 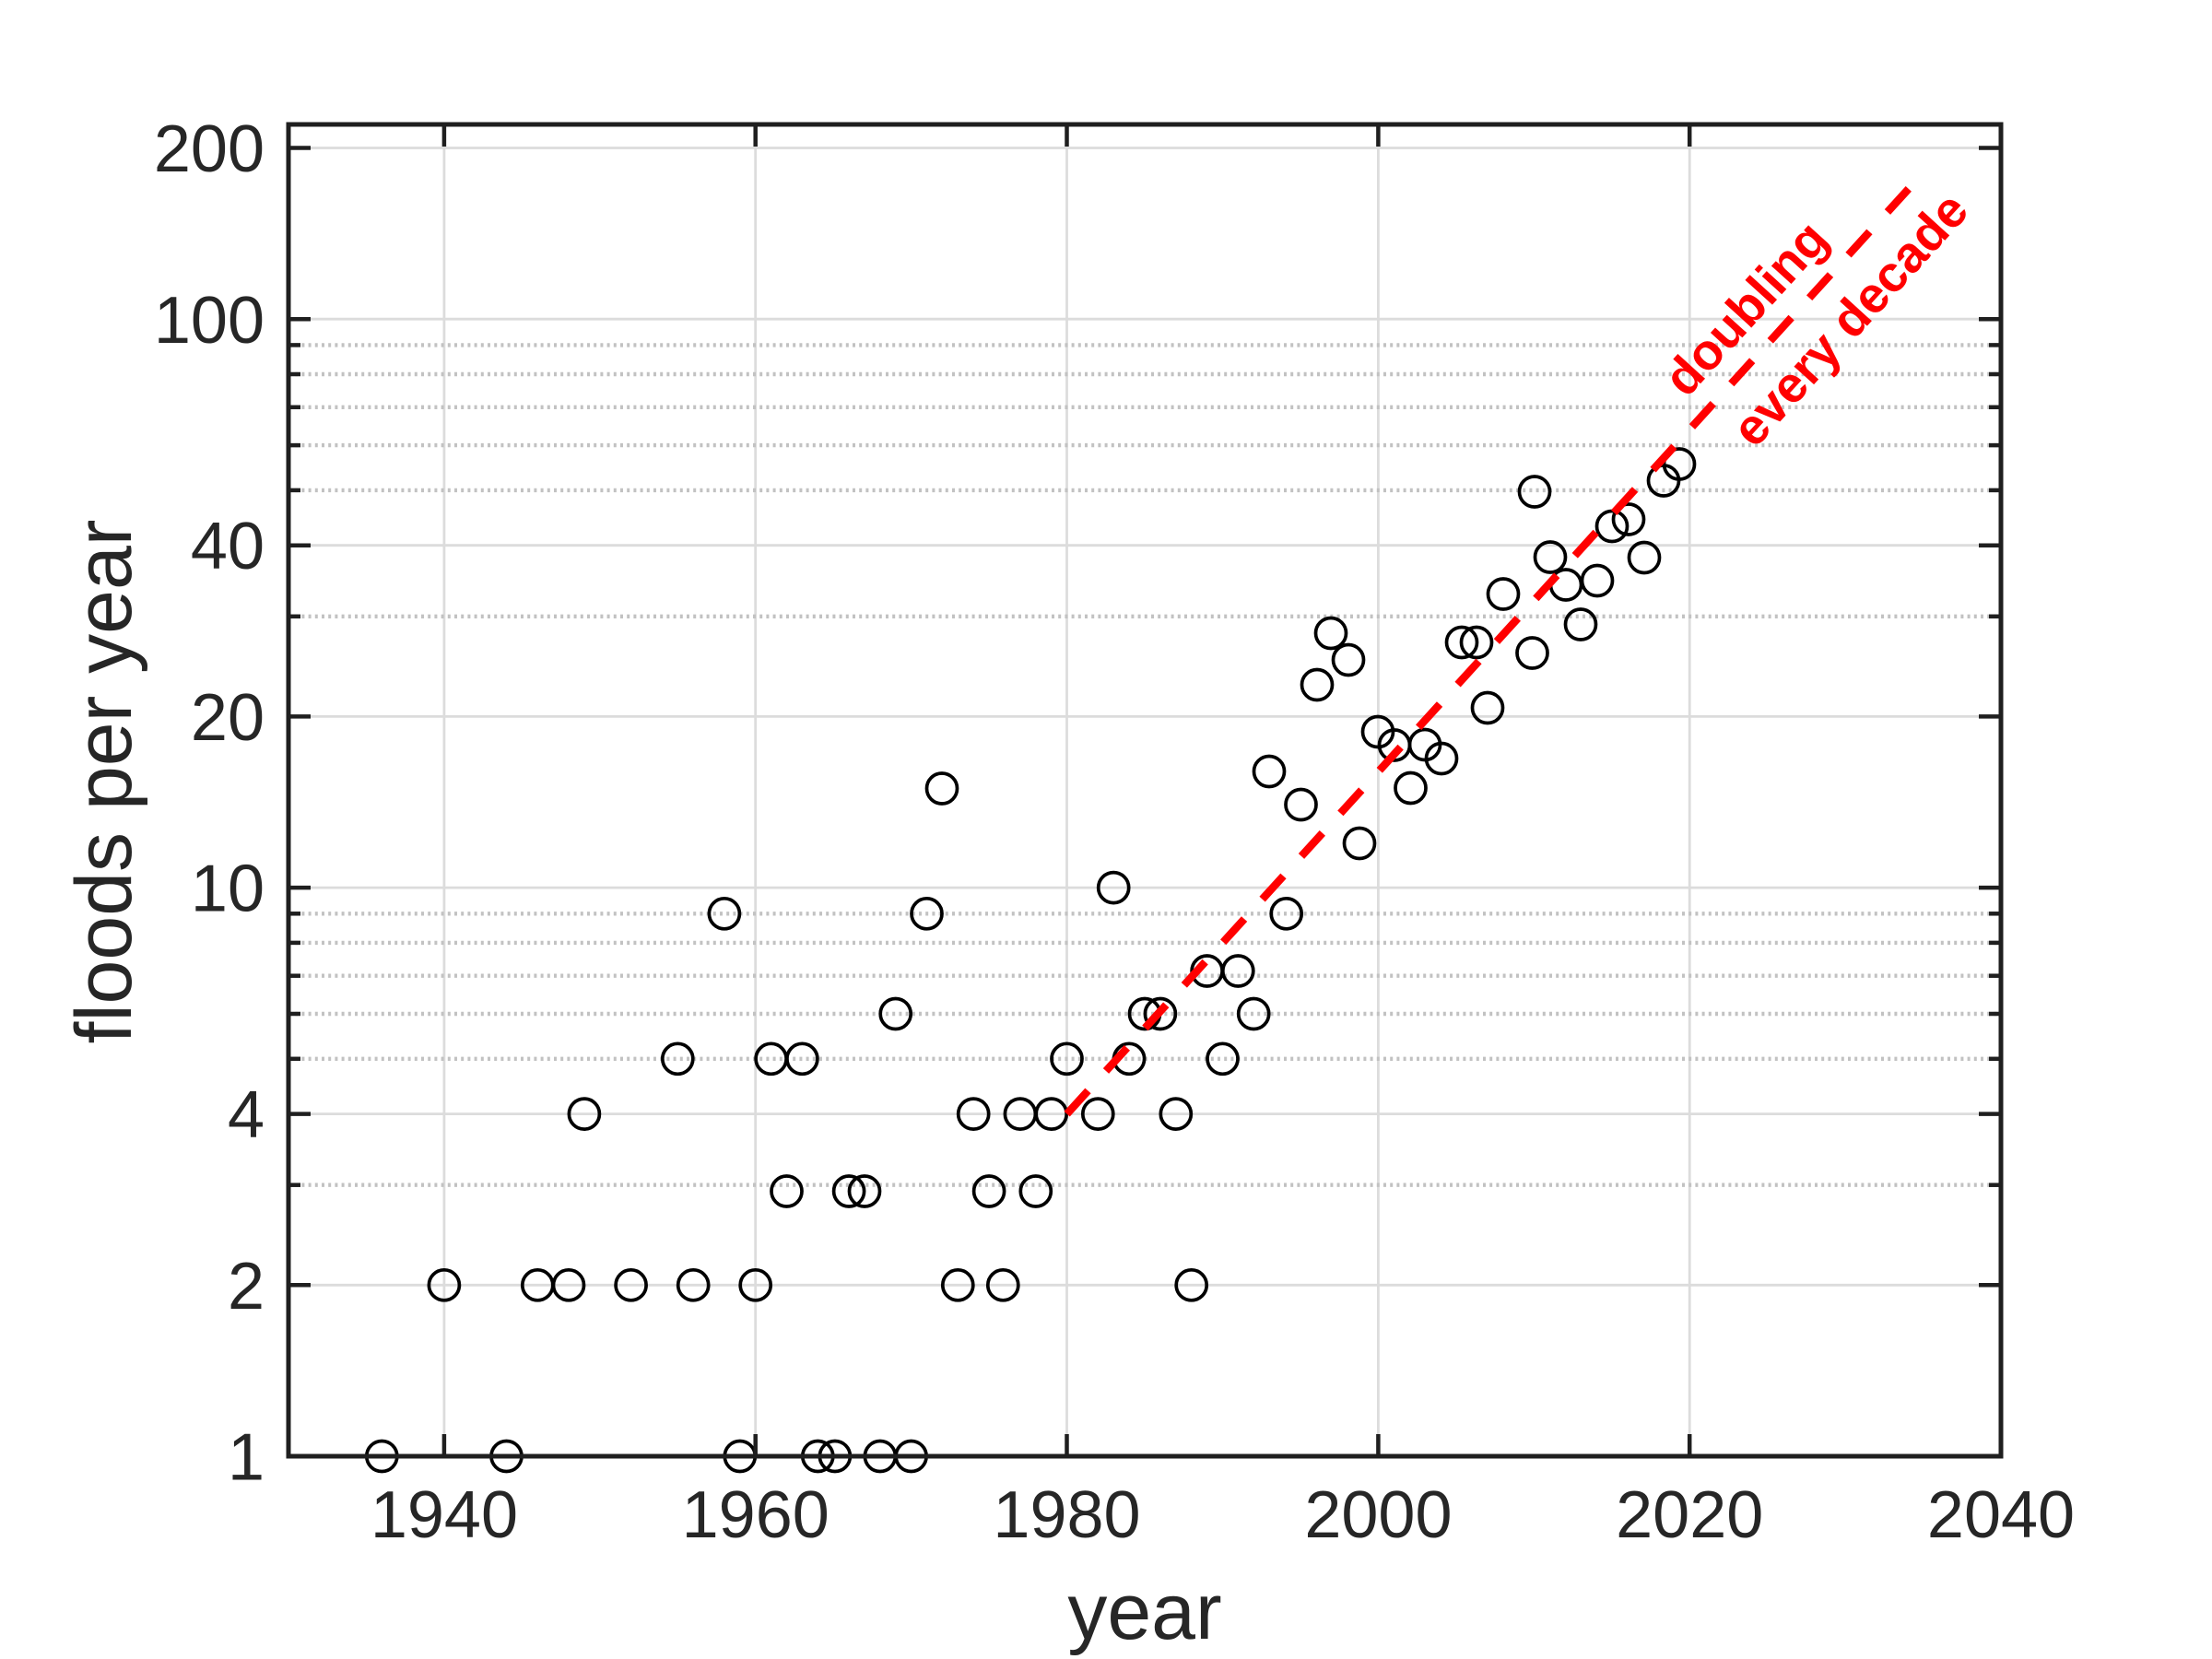 What do you see at coordinates (246, 1287) in the screenshot?
I see `svg-text: 2` at bounding box center [246, 1287].